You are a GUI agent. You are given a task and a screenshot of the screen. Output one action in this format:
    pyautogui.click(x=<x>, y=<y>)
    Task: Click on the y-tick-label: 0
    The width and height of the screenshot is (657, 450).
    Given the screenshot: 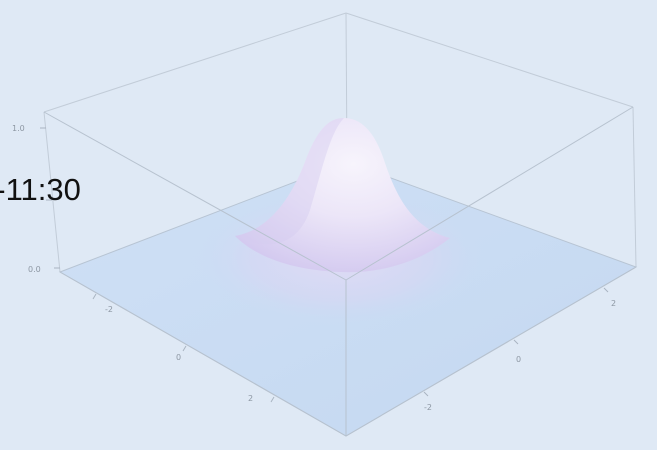 What is the action you would take?
    pyautogui.click(x=518, y=359)
    